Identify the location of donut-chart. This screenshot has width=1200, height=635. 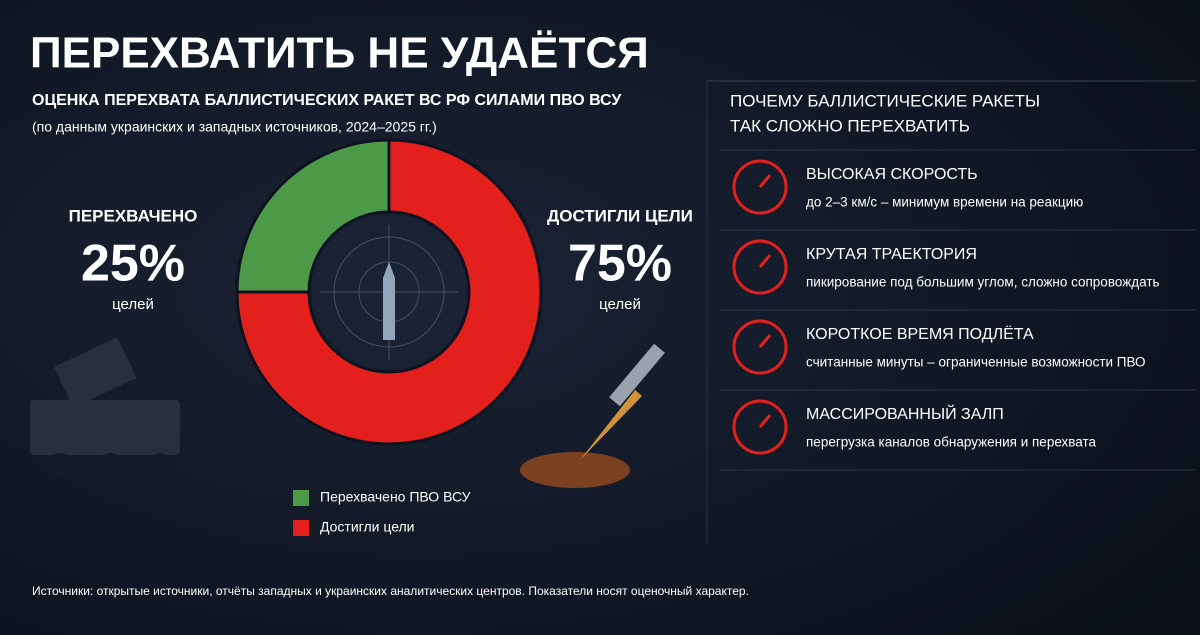
(389, 292).